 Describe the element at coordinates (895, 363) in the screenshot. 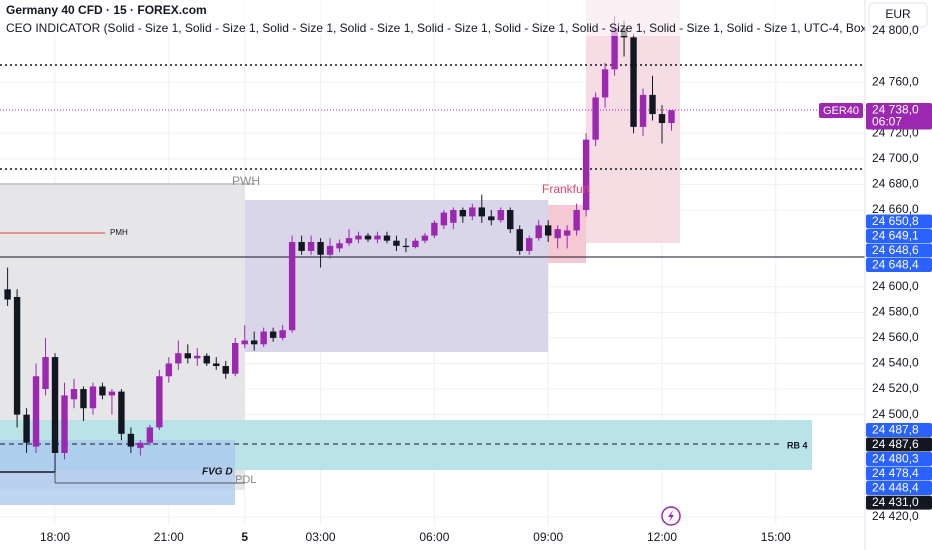

I see `y-tick-label: 24 540,0` at that location.